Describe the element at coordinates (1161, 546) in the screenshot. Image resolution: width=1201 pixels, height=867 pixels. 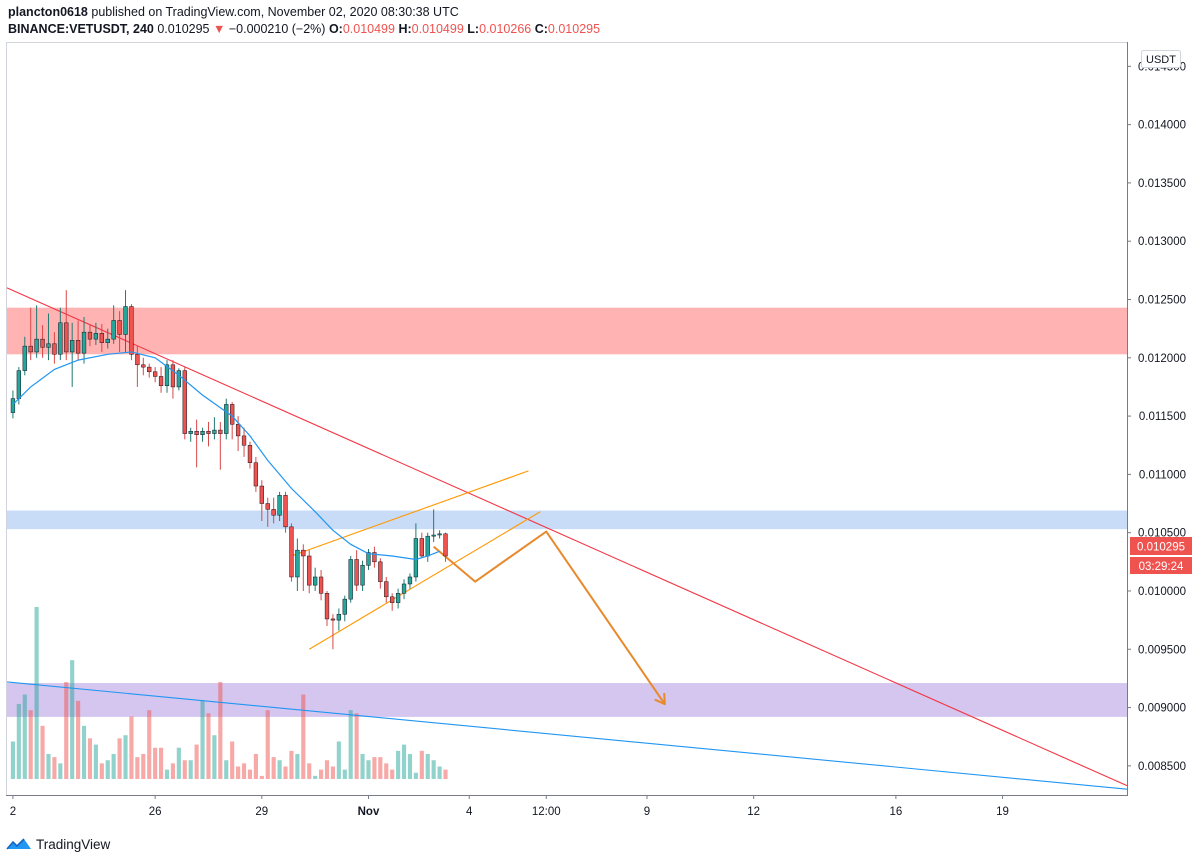
I see `last-price-badge` at that location.